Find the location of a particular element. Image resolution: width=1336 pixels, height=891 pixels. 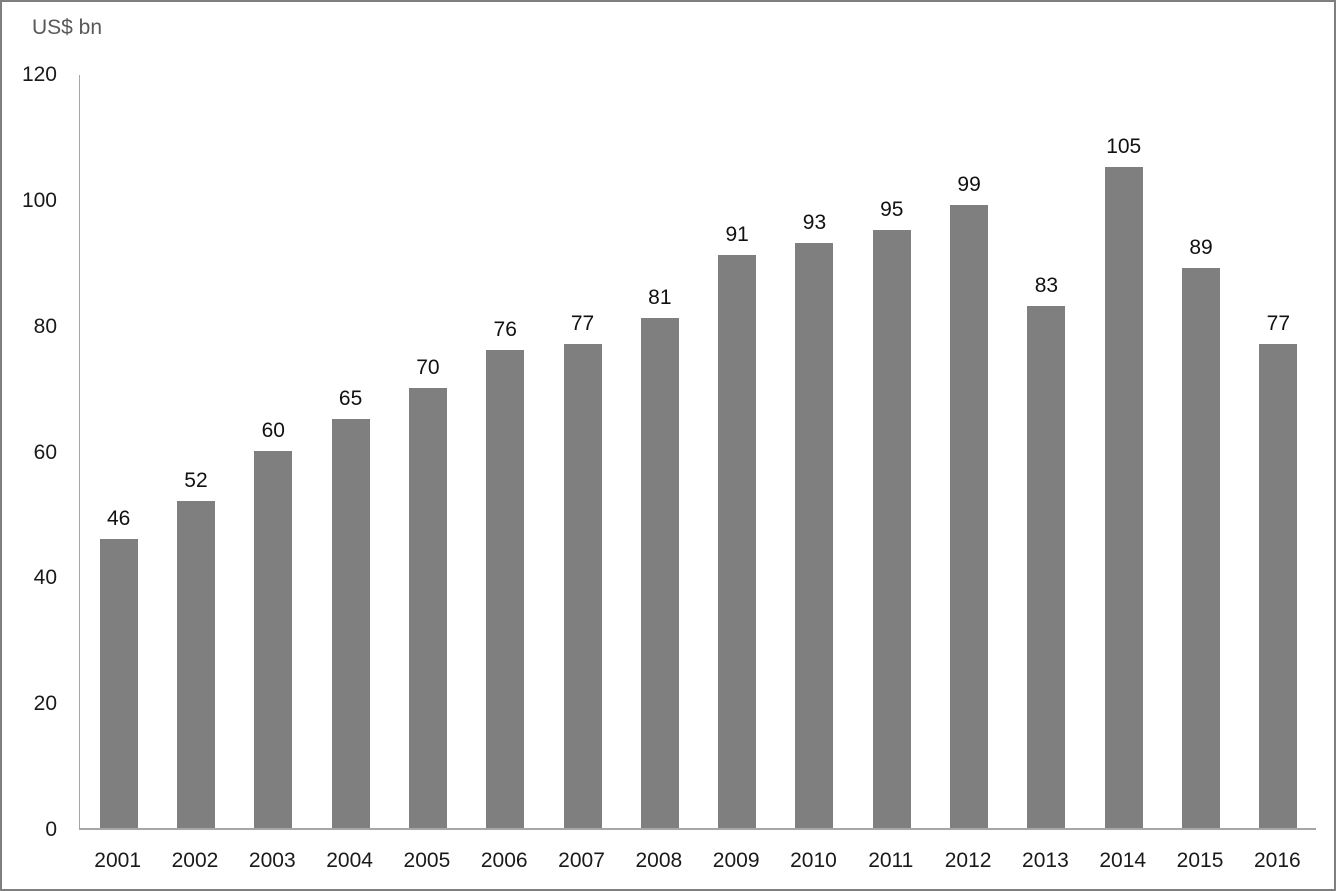

bar-slot: 83 is located at coordinates (1046, 451).